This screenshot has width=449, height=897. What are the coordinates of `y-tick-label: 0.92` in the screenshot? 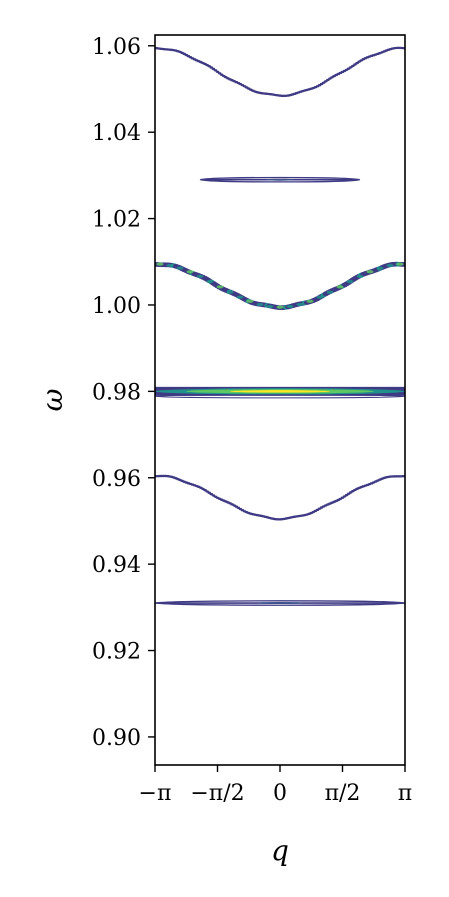 It's located at (116, 652).